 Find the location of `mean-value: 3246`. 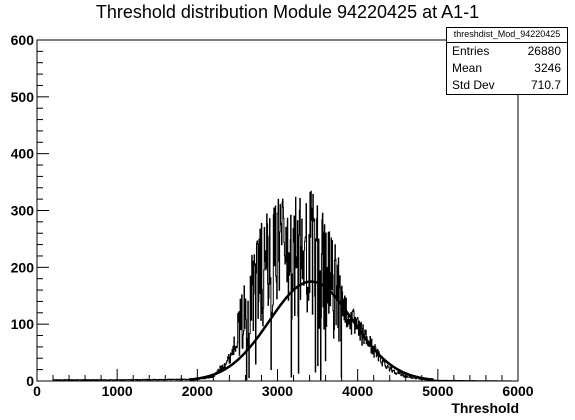

mean-value: 3246 is located at coordinates (547, 68).